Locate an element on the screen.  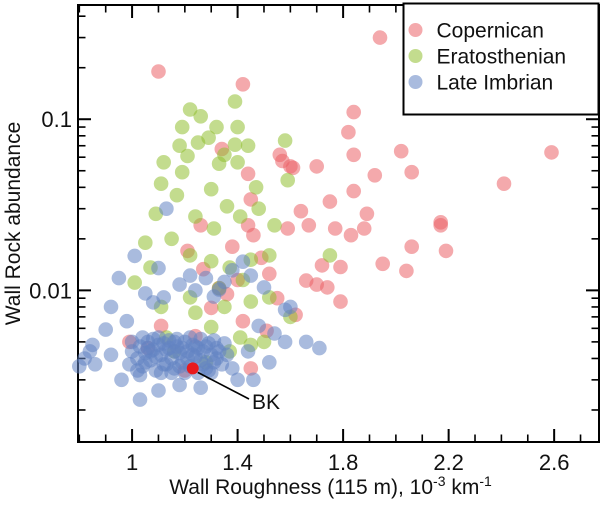
legend-marker-eratosthenian is located at coordinates (415, 56).